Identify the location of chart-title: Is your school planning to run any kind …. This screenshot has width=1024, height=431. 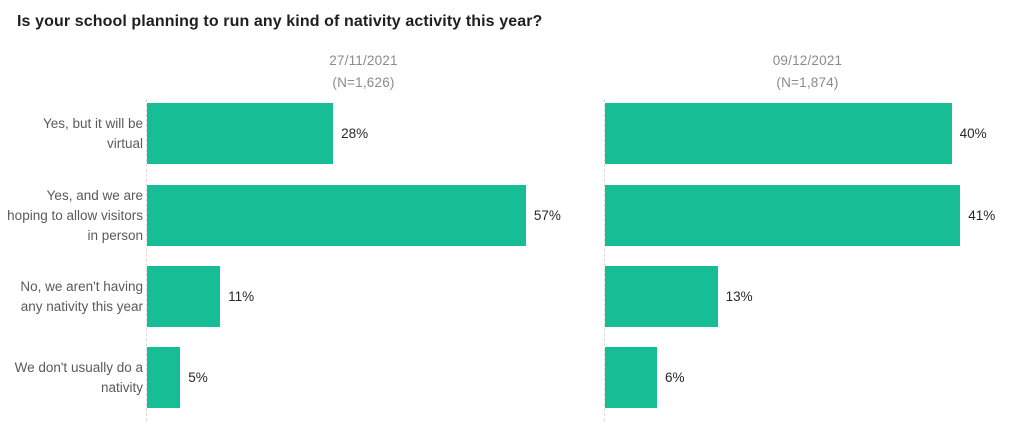
(280, 21).